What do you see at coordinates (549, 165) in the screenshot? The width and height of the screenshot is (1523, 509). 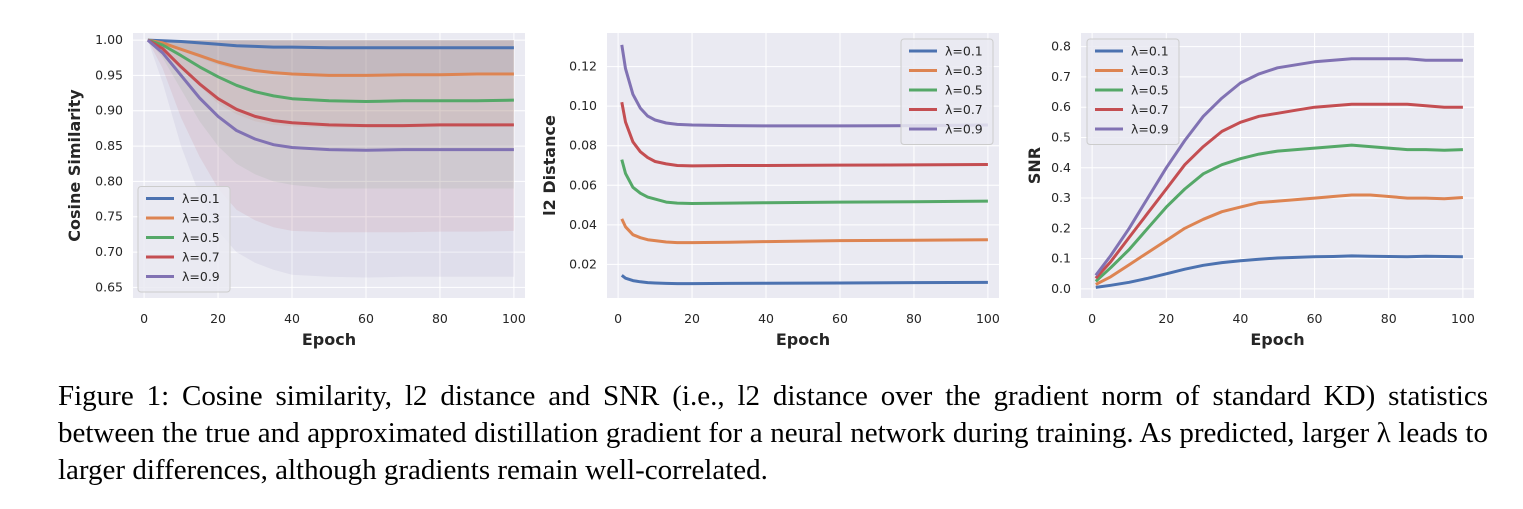 I see `y-axis-title: l2 Distance` at bounding box center [549, 165].